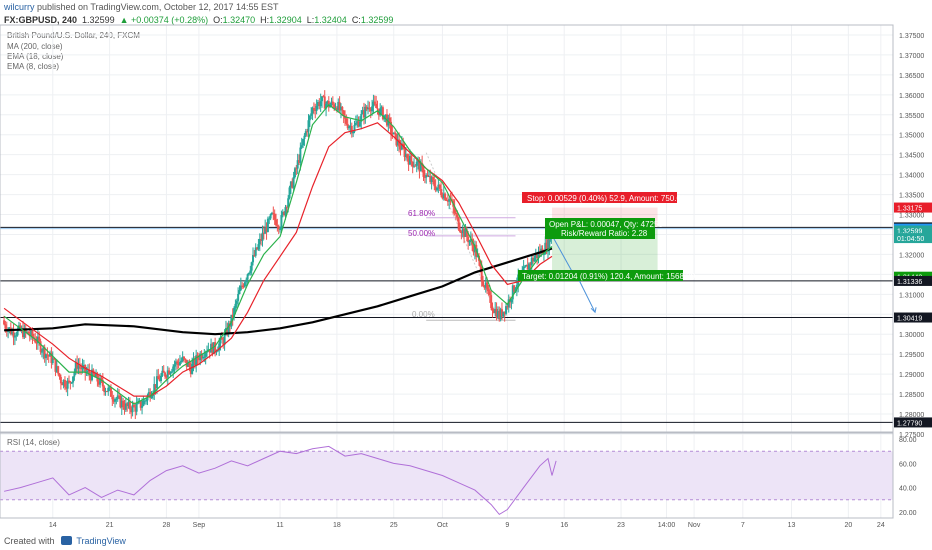 The height and width of the screenshot is (550, 932). What do you see at coordinates (910, 239) in the screenshot?
I see `price-tag: 01:04:50` at bounding box center [910, 239].